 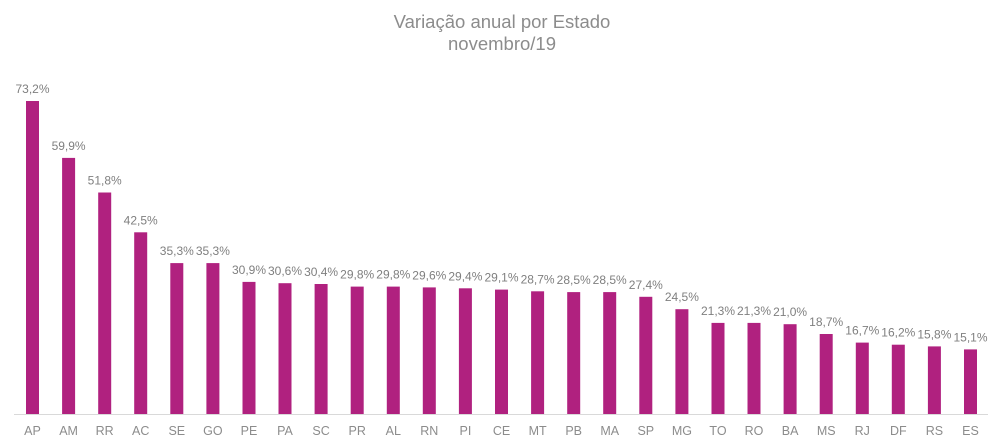 I want to click on x-tick-label-am: AM, so click(x=68, y=431).